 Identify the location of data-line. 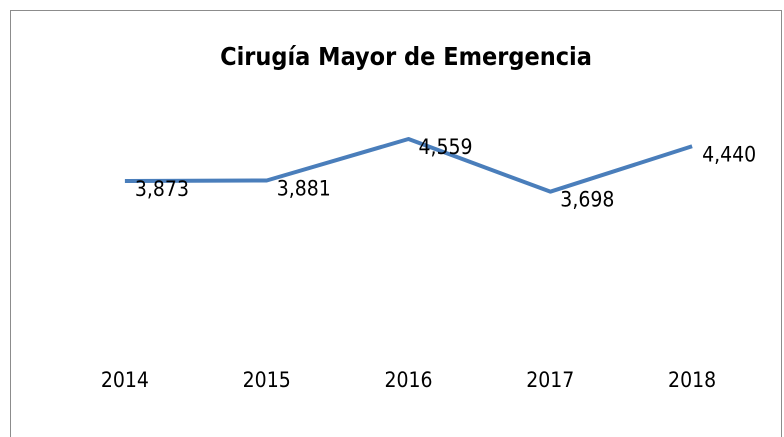
(408, 165).